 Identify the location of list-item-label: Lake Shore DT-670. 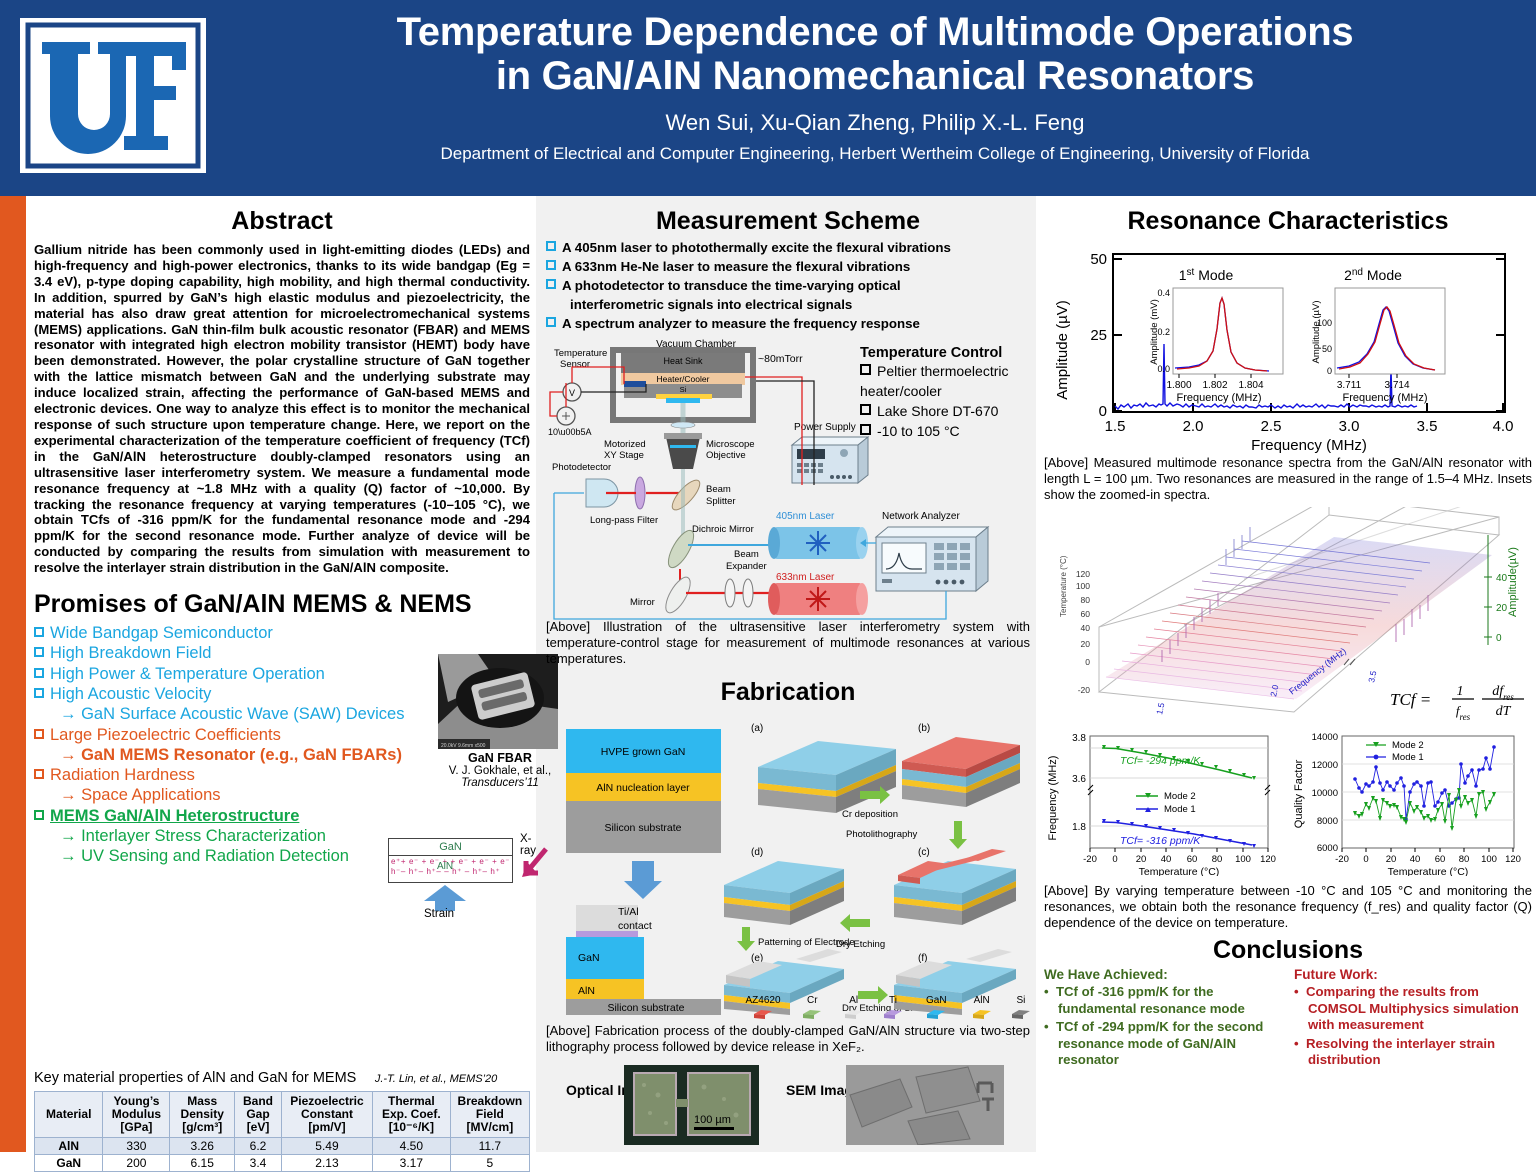
(938, 411).